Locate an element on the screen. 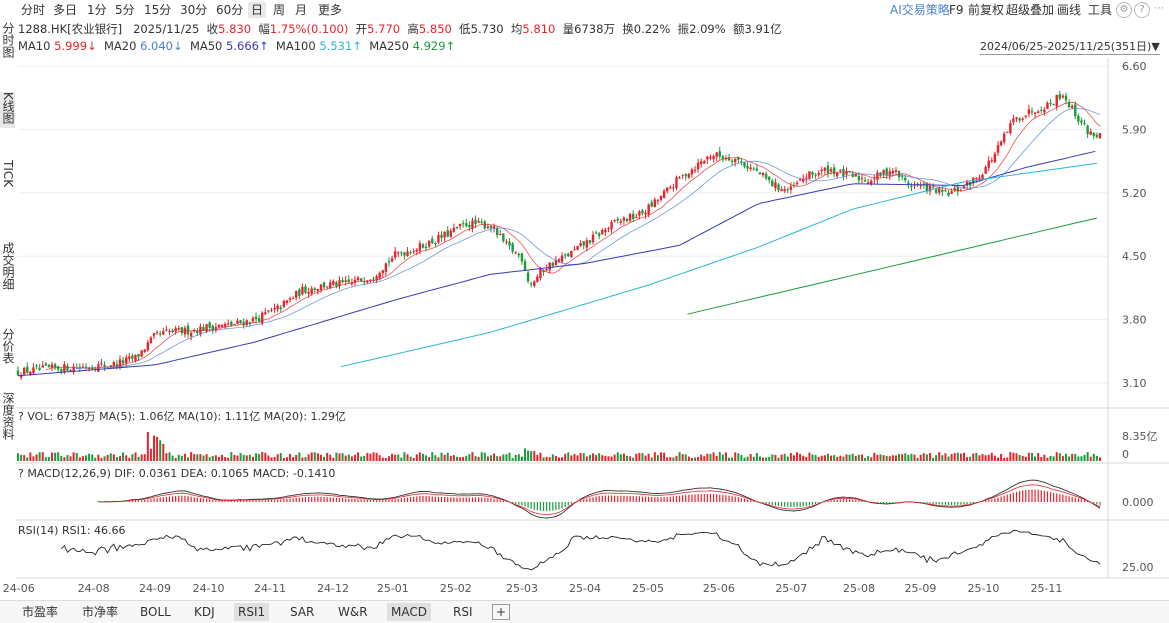 Image resolution: width=1169 pixels, height=623 pixels. tools-button: 工具 is located at coordinates (1100, 10).